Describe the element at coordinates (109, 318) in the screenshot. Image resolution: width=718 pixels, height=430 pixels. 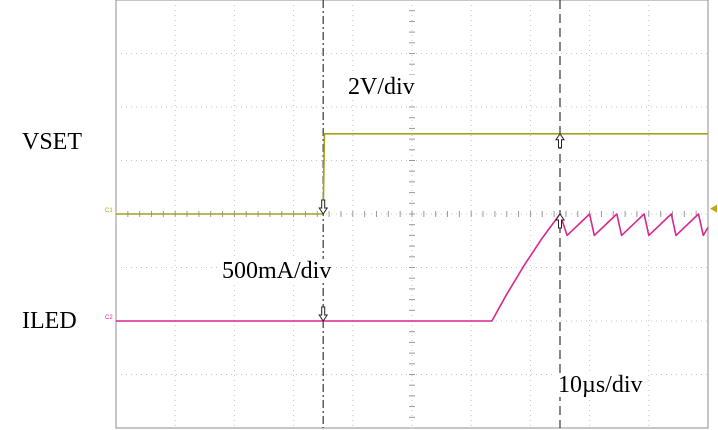
I see `channel-ground-marker: C2` at that location.